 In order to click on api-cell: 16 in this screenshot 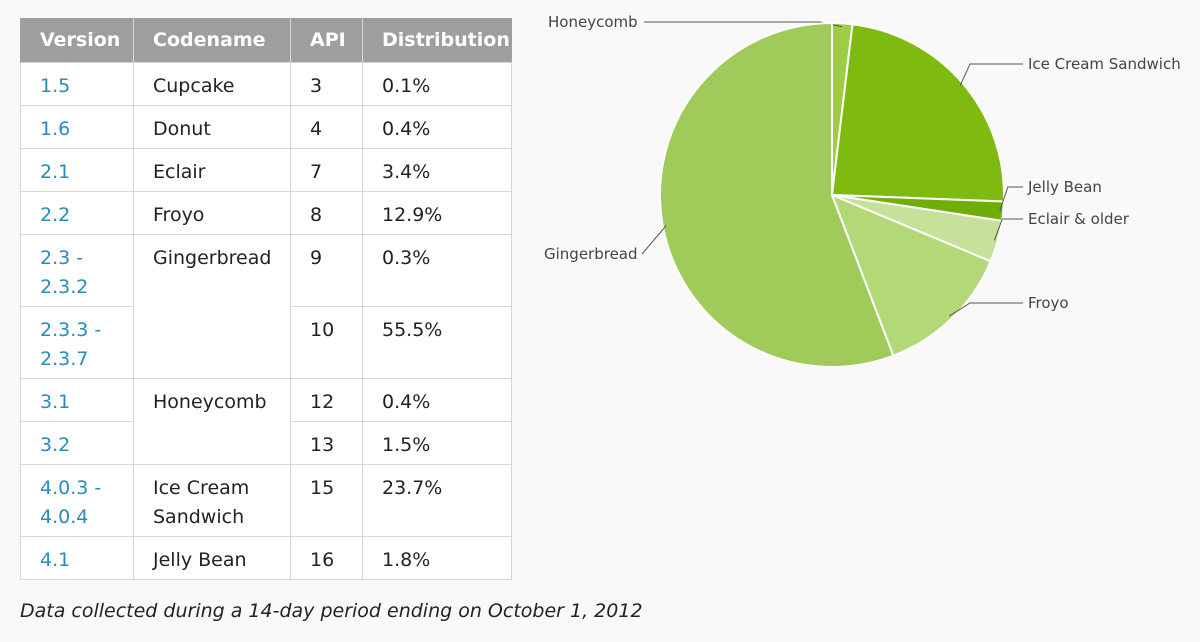, I will do `click(326, 558)`.